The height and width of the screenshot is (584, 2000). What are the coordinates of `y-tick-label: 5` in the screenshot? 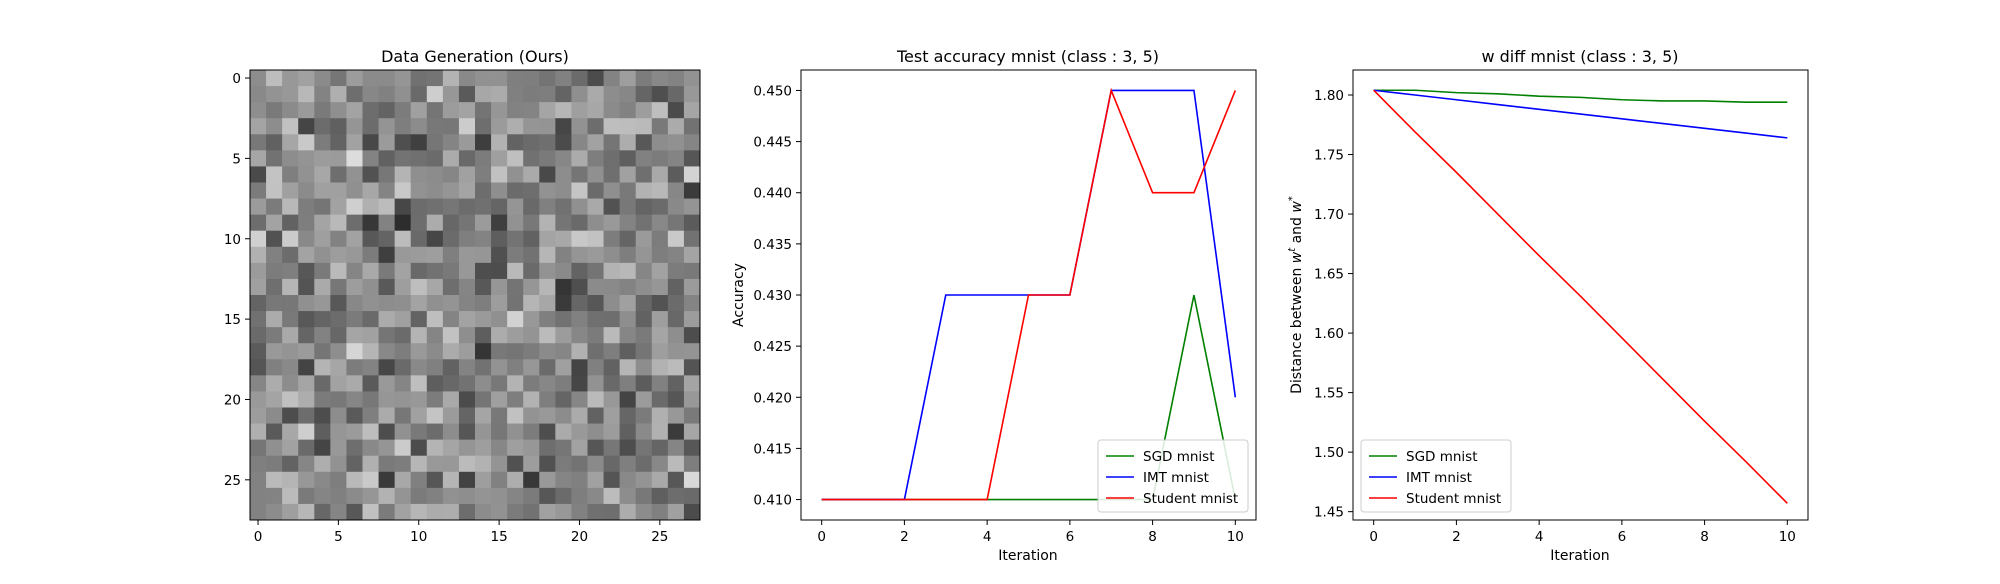 It's located at (236, 159).